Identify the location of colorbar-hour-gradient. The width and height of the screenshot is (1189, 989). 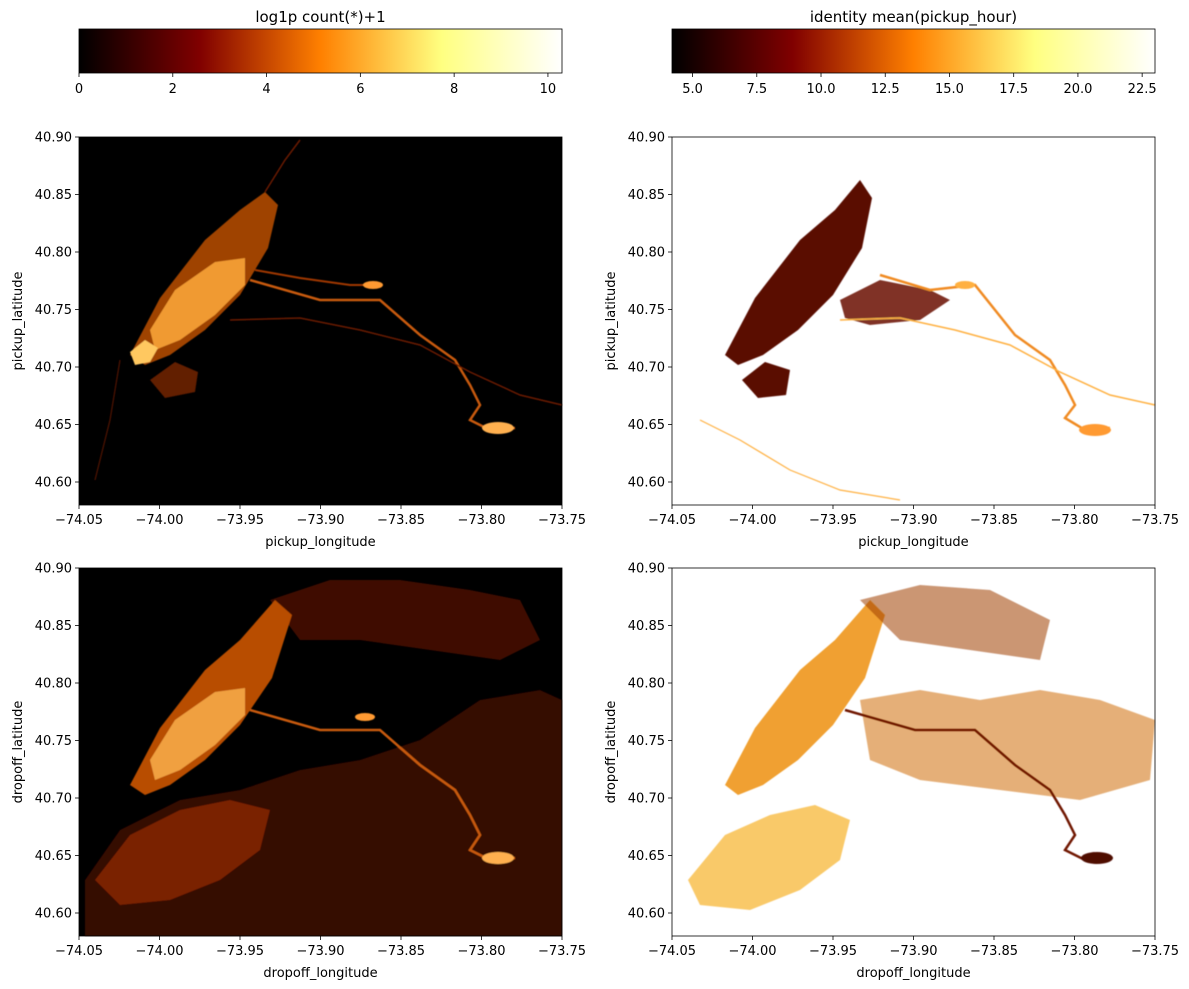
(913, 51).